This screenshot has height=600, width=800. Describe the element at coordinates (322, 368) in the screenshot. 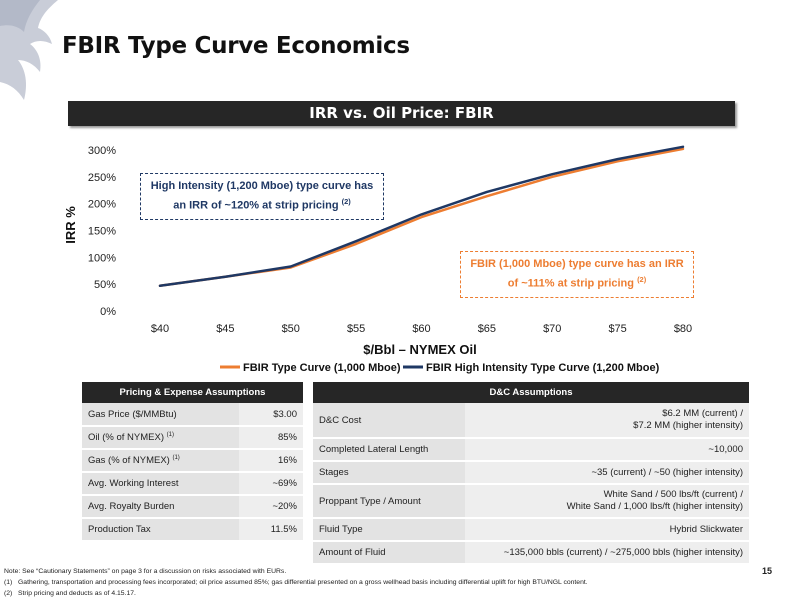

I see `legend-label: FBIR Type Curve (1,000 Mboe)` at that location.